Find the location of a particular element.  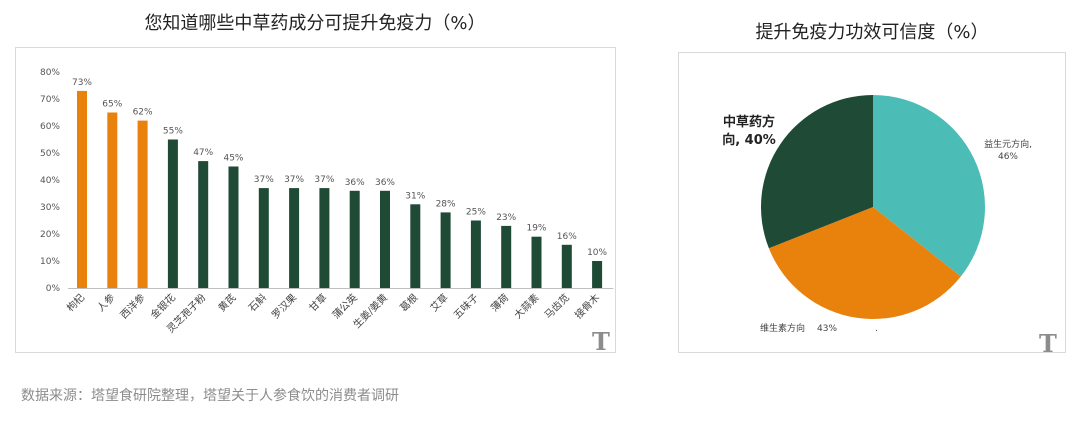

x-tick-label: 薄荷 is located at coordinates (499, 302).